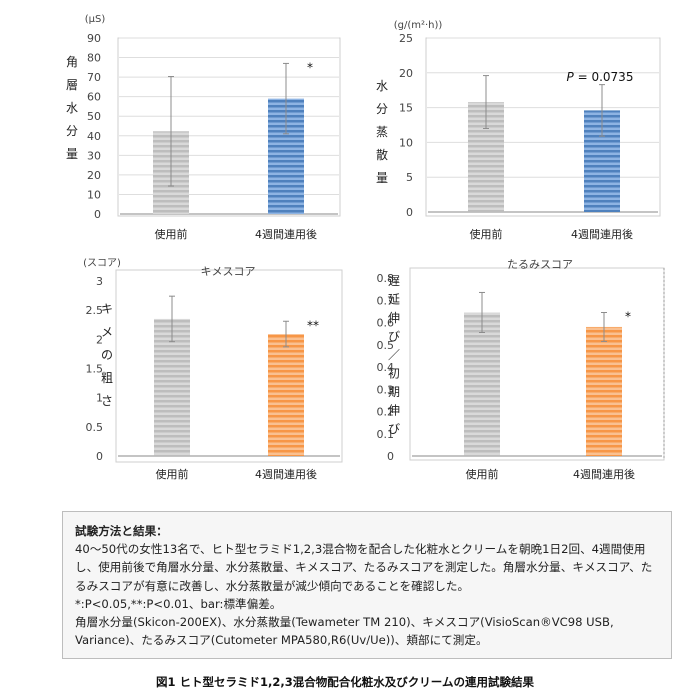 The image size is (690, 700). What do you see at coordinates (409, 177) in the screenshot?
I see `y-tick-label: 5` at bounding box center [409, 177].